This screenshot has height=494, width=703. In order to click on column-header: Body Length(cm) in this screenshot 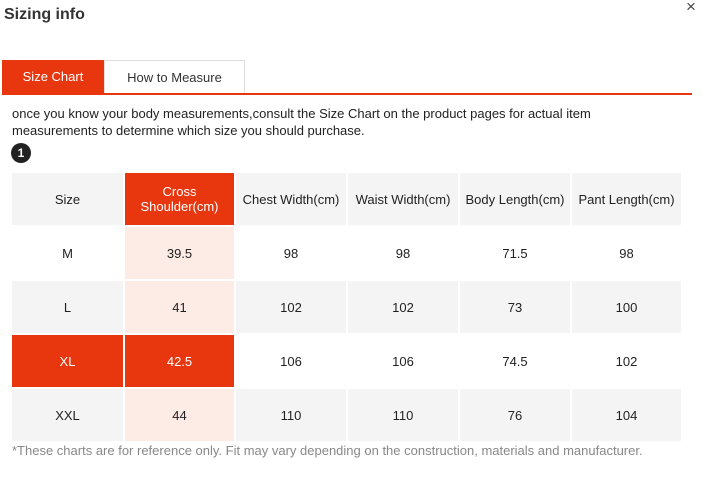, I will do `click(515, 199)`.